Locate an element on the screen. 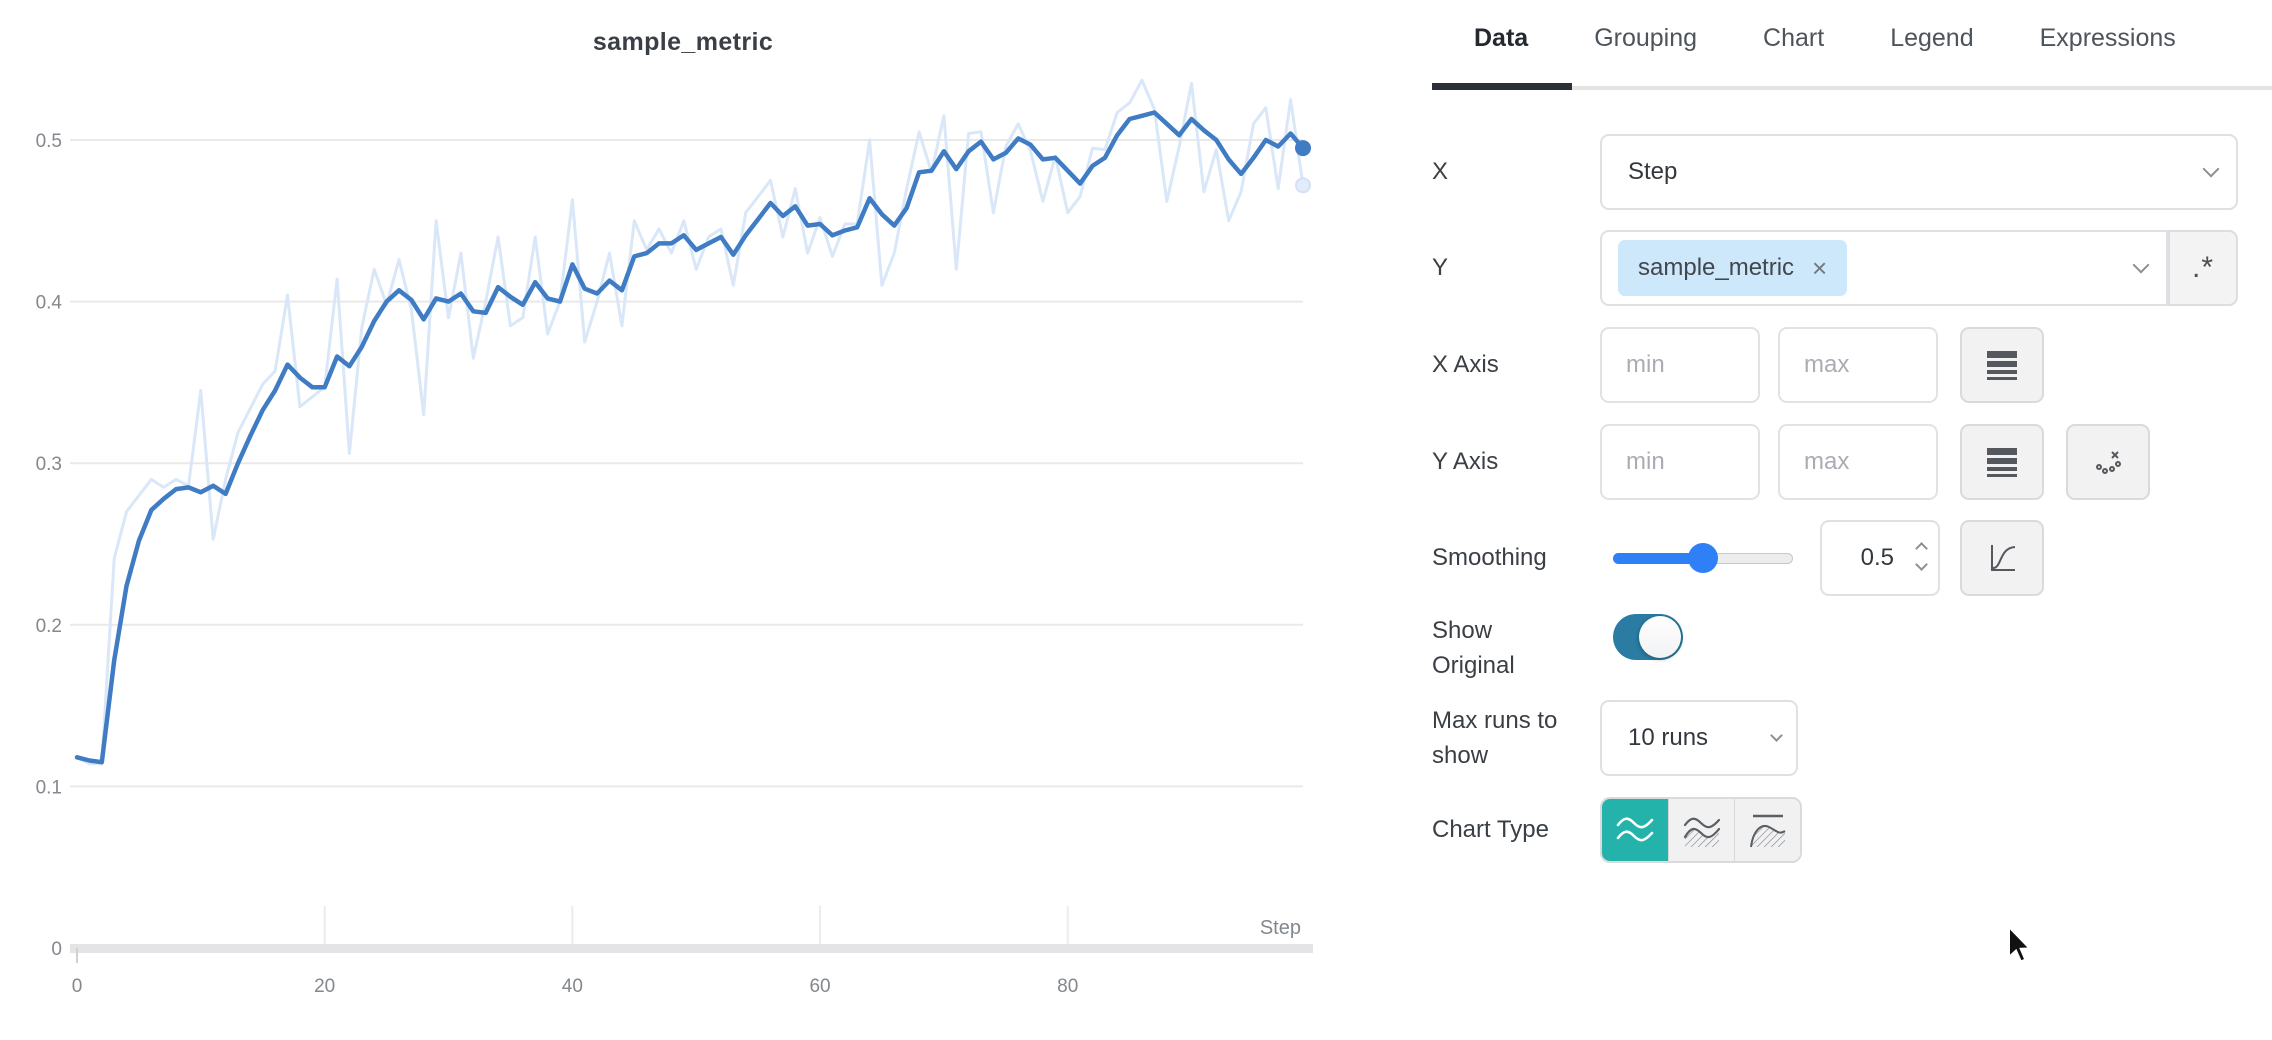 Image resolution: width=2272 pixels, height=1040 pixels. slider-knob is located at coordinates (1703, 558).